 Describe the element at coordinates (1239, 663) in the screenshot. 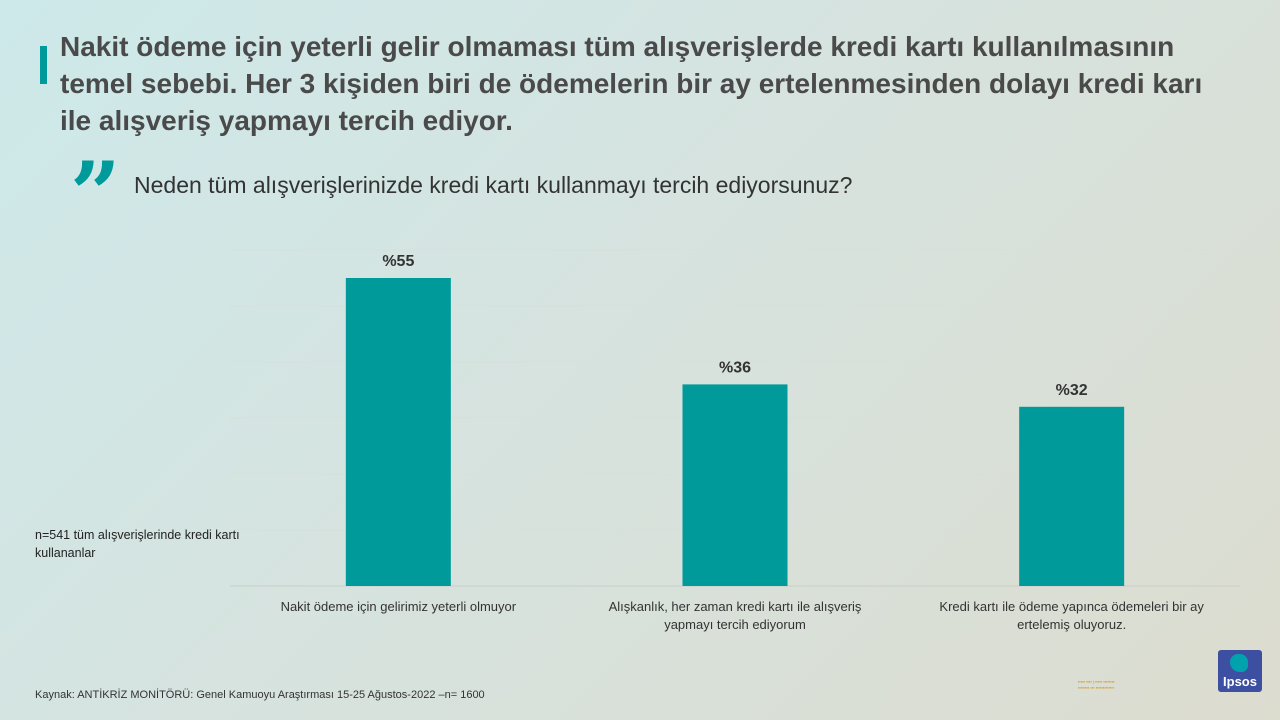

I see `logo-mark-icon` at that location.